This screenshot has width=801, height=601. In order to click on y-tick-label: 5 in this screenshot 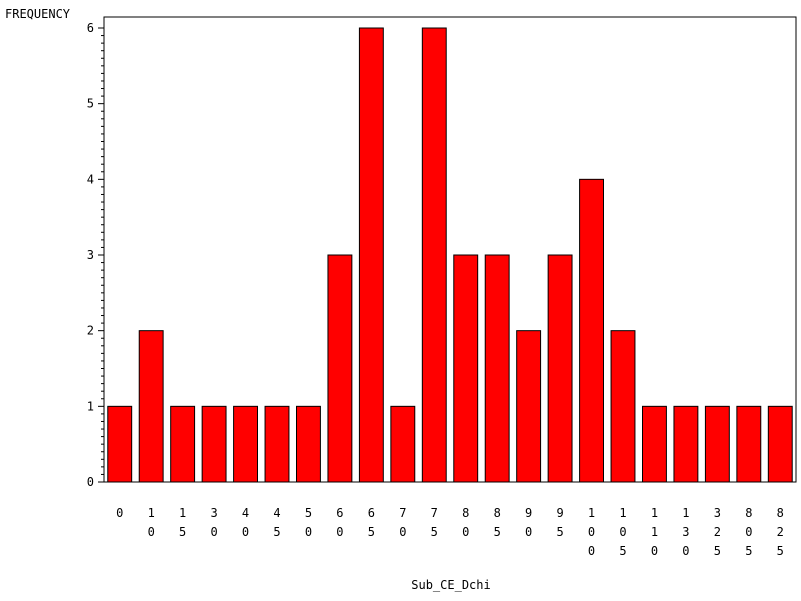, I will do `click(90, 104)`.